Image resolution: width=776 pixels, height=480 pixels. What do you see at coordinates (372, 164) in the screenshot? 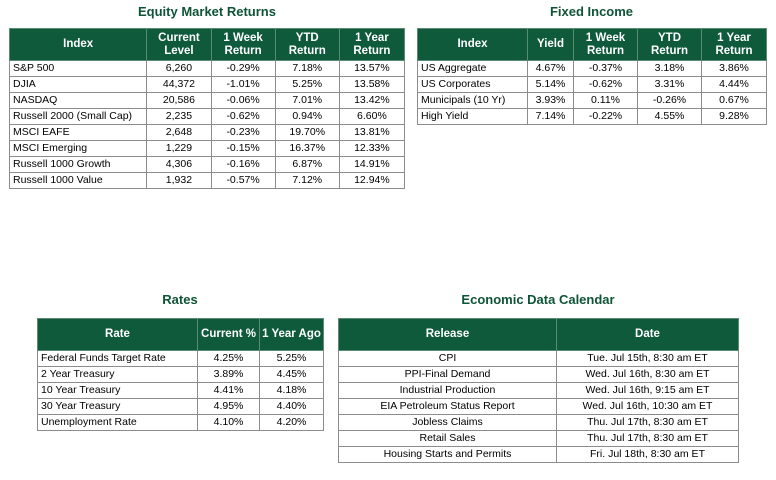
I see `equity-cell: 14.91%` at bounding box center [372, 164].